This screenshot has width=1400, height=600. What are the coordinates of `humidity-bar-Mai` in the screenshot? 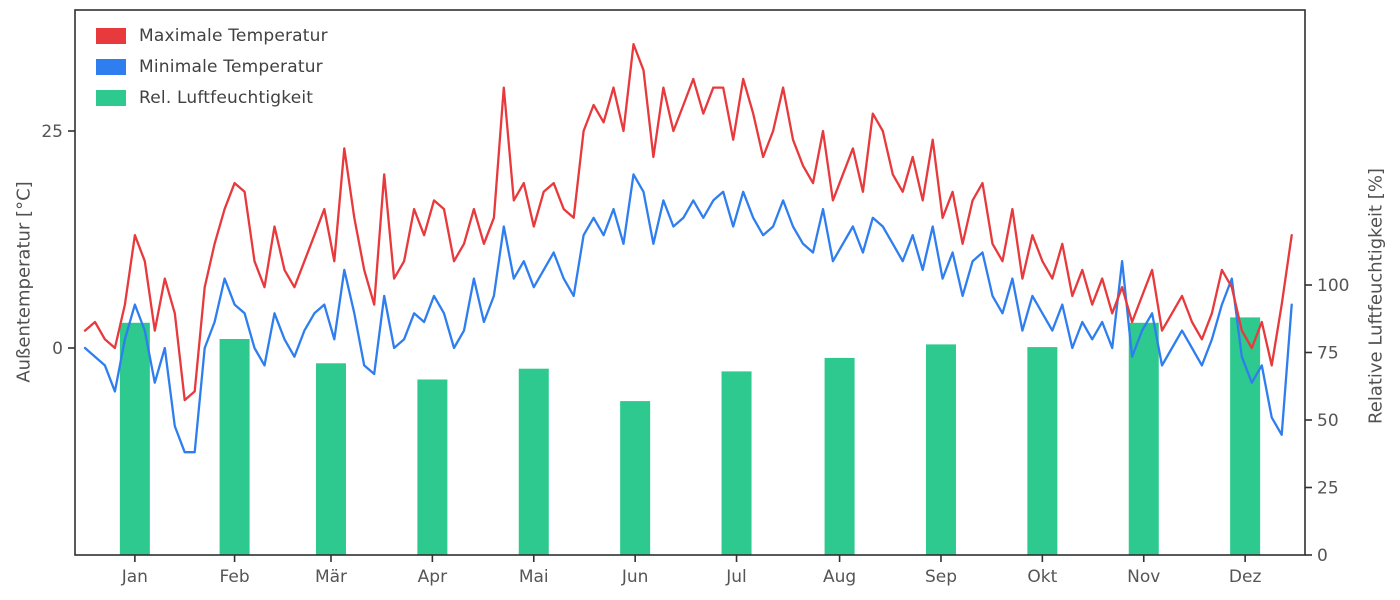 It's located at (533, 461).